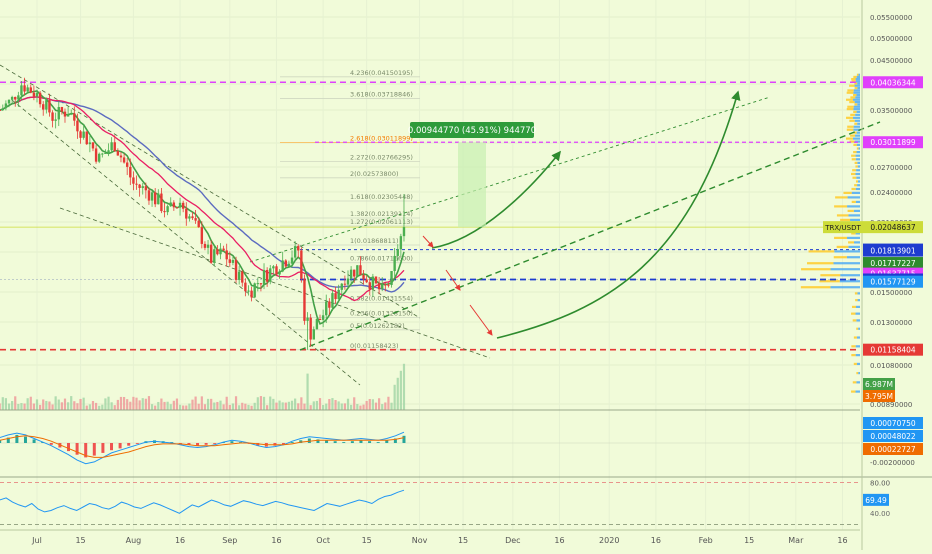  I want to click on time-tick-label: Nov, so click(420, 540).